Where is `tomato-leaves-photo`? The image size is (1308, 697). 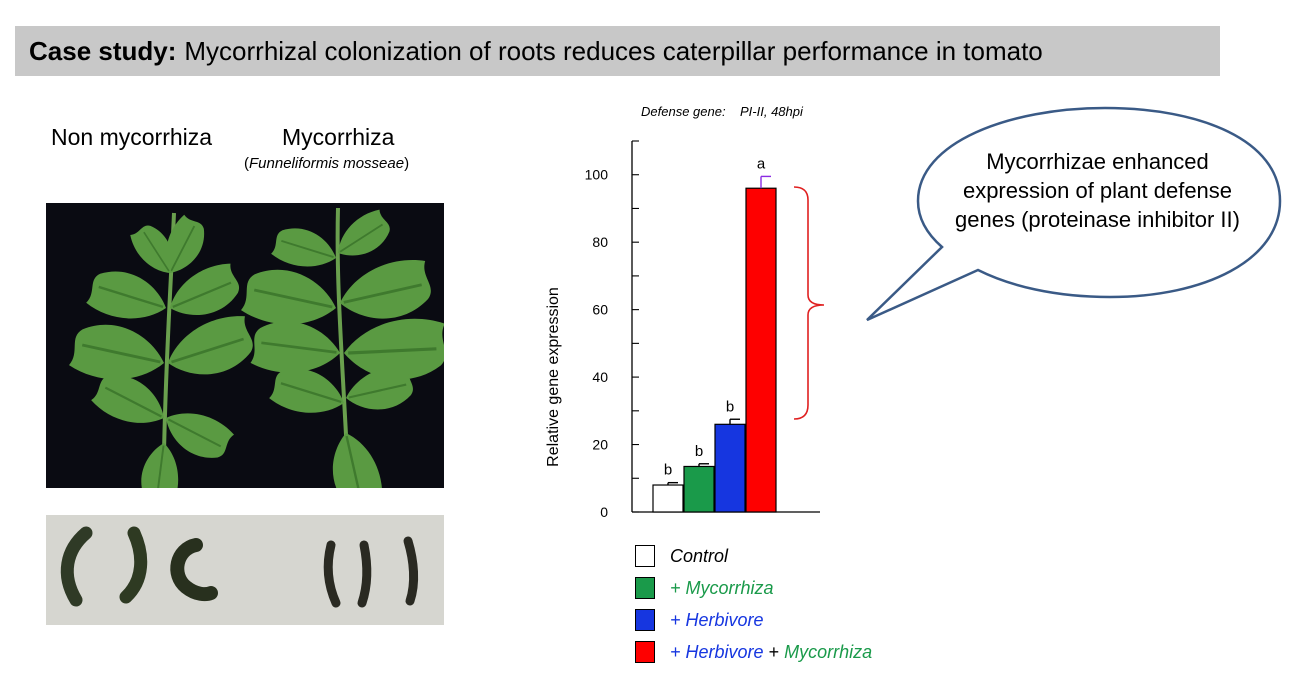
tomato-leaves-photo is located at coordinates (245, 345).